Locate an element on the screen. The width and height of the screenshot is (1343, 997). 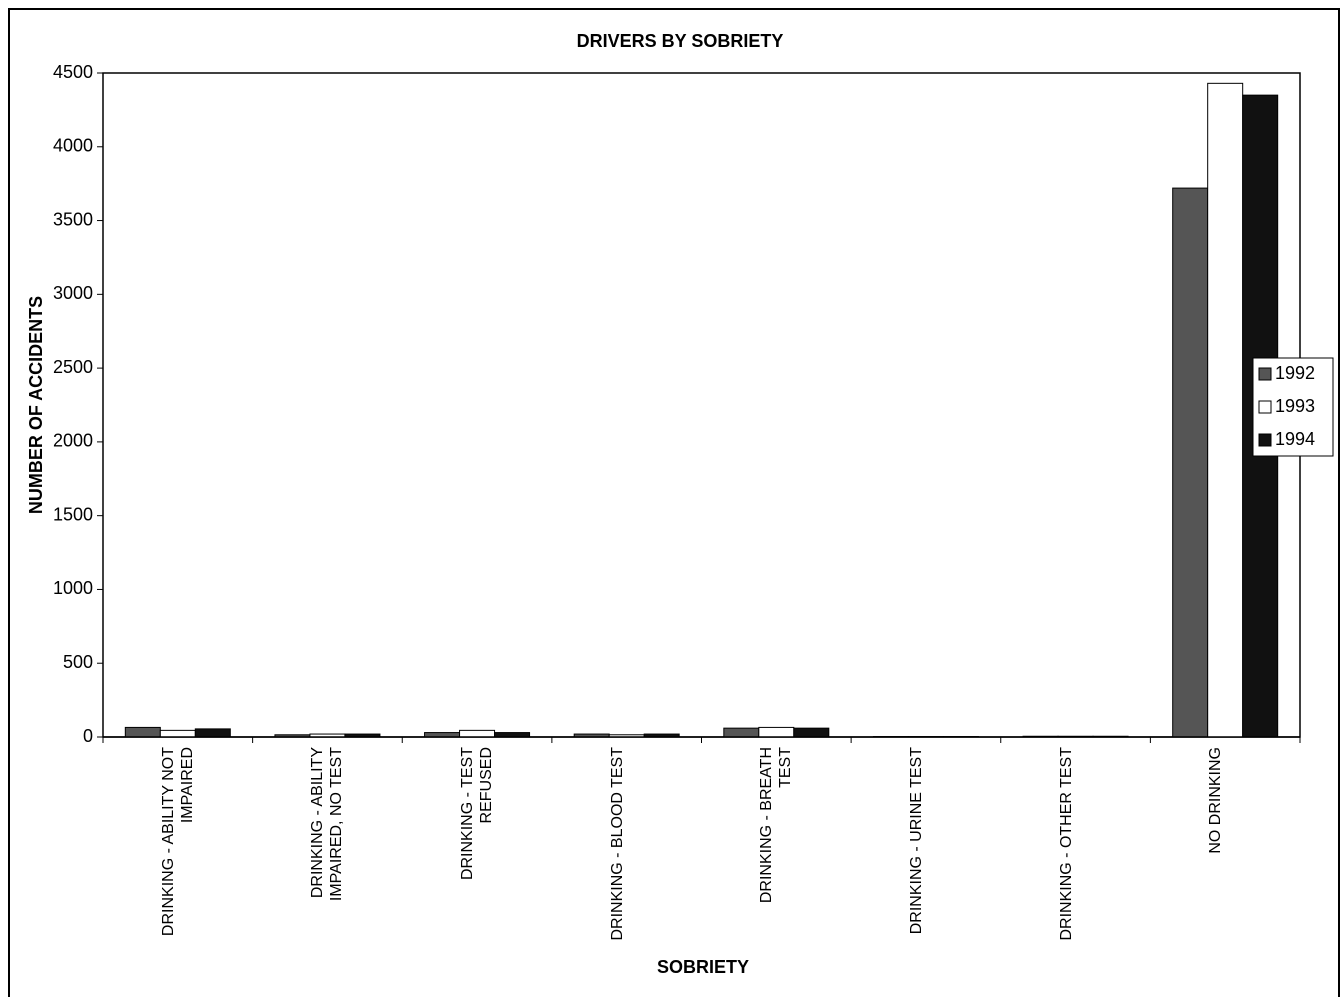
y-tick-label: 3000 is located at coordinates (73, 293).